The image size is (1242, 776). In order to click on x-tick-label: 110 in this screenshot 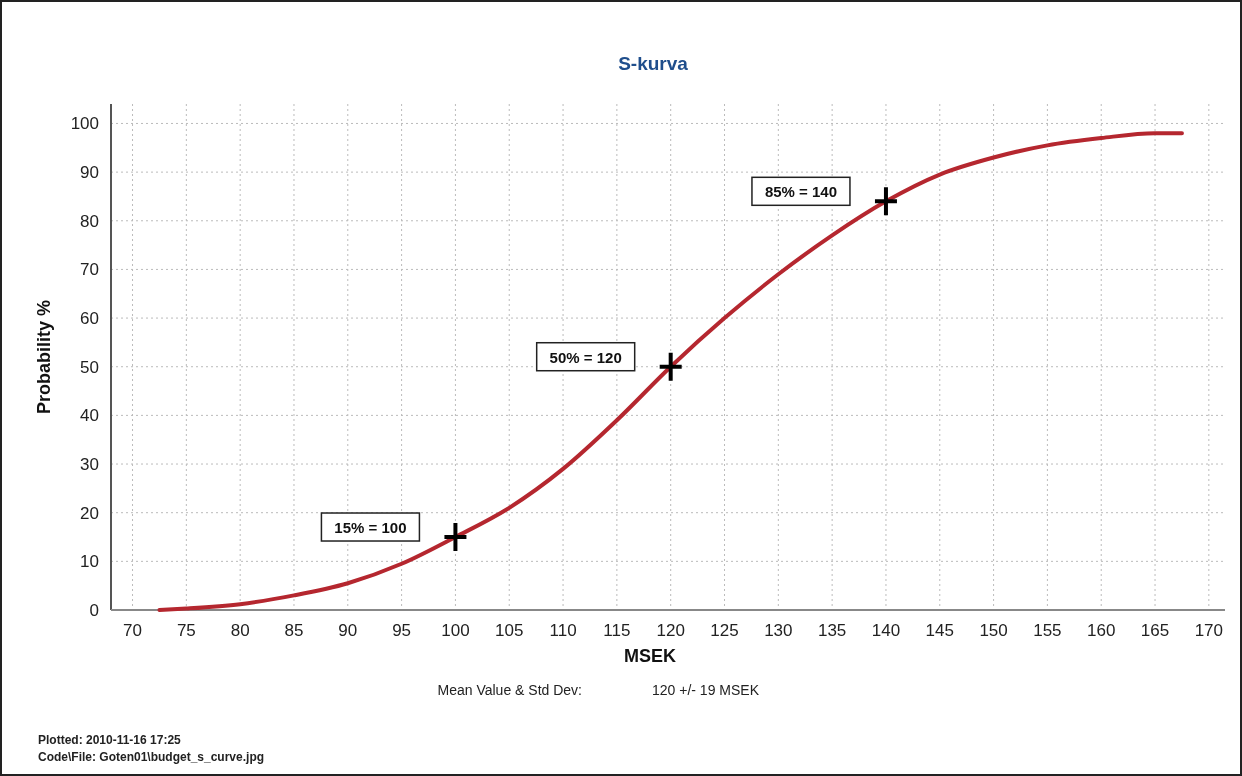, I will do `click(563, 630)`.